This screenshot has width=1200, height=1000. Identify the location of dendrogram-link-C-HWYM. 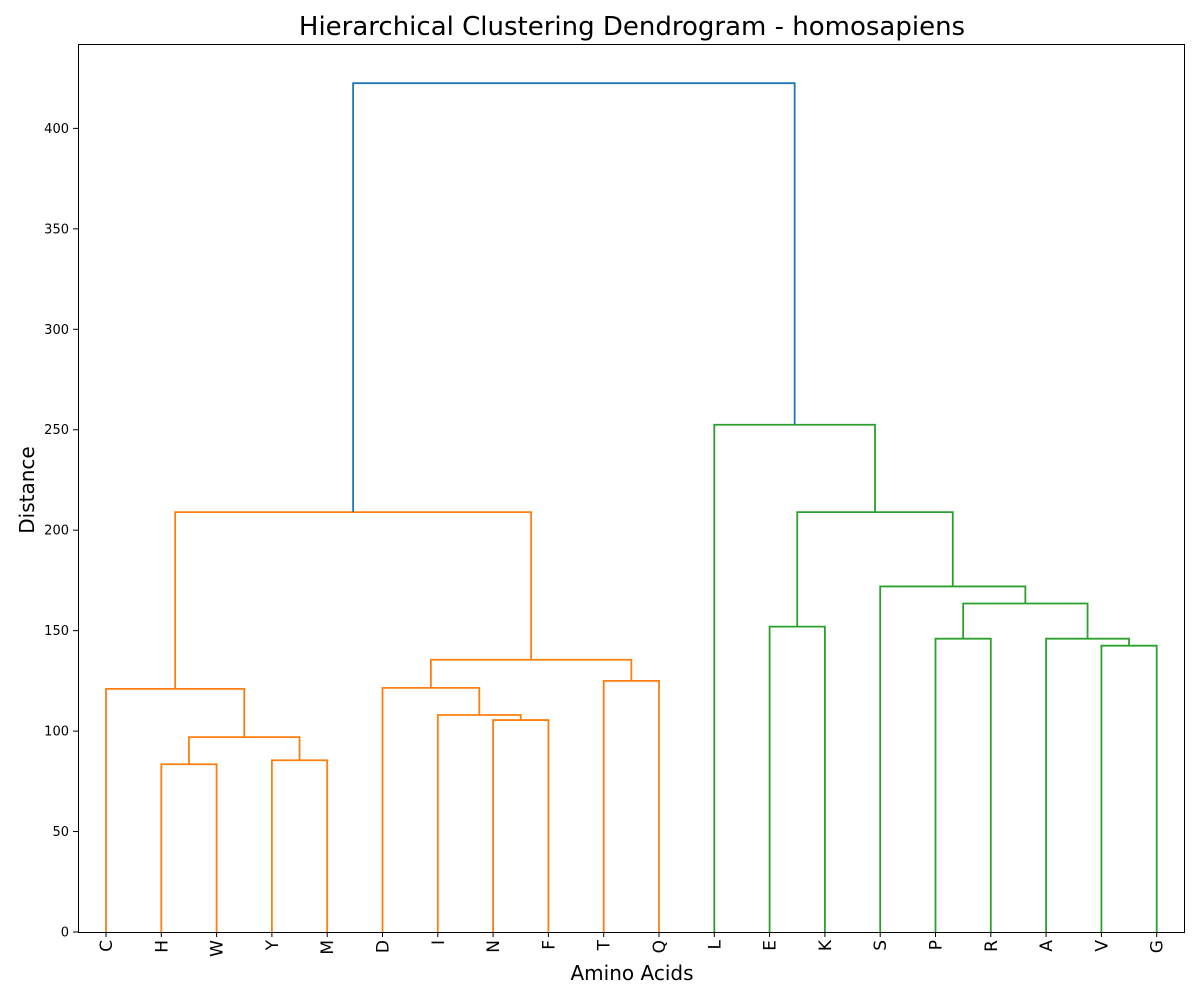
(175, 810).